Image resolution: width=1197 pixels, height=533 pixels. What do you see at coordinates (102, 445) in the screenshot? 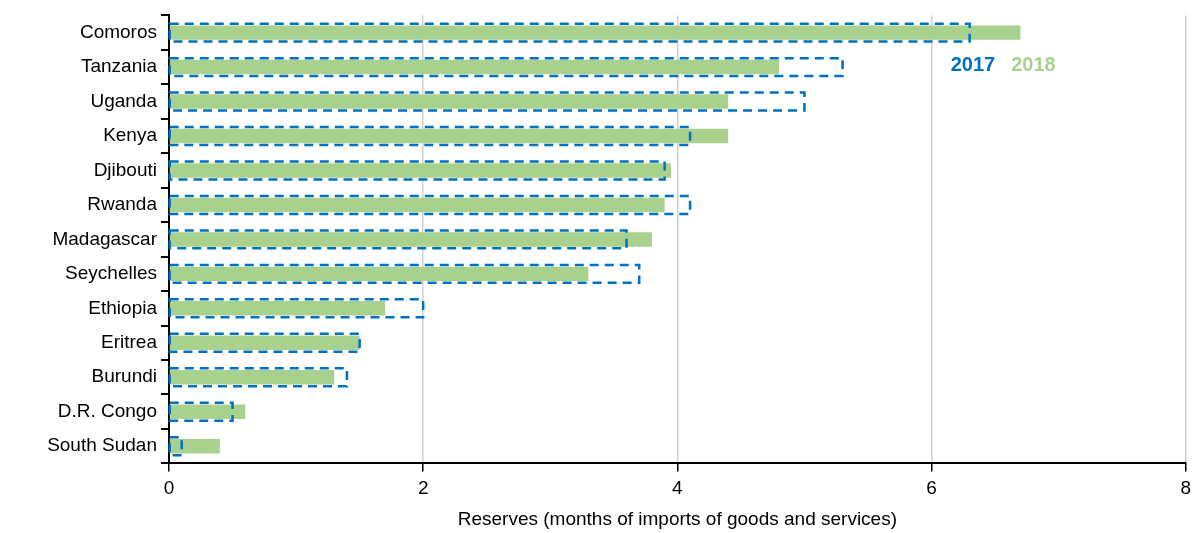
I see `y-tick-label: South Sudan` at bounding box center [102, 445].